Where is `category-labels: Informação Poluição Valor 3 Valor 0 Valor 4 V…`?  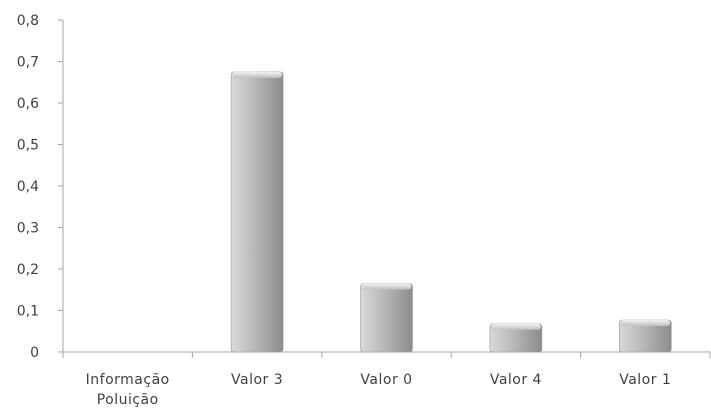 category-labels: Informação Poluição Valor 3 Valor 0 Valor 4 V… is located at coordinates (378, 390).